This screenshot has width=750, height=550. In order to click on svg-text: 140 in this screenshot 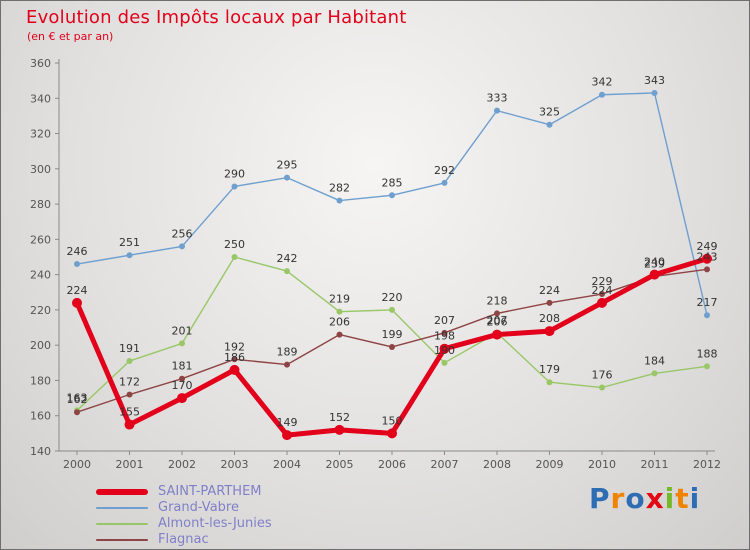, I will do `click(40, 451)`.